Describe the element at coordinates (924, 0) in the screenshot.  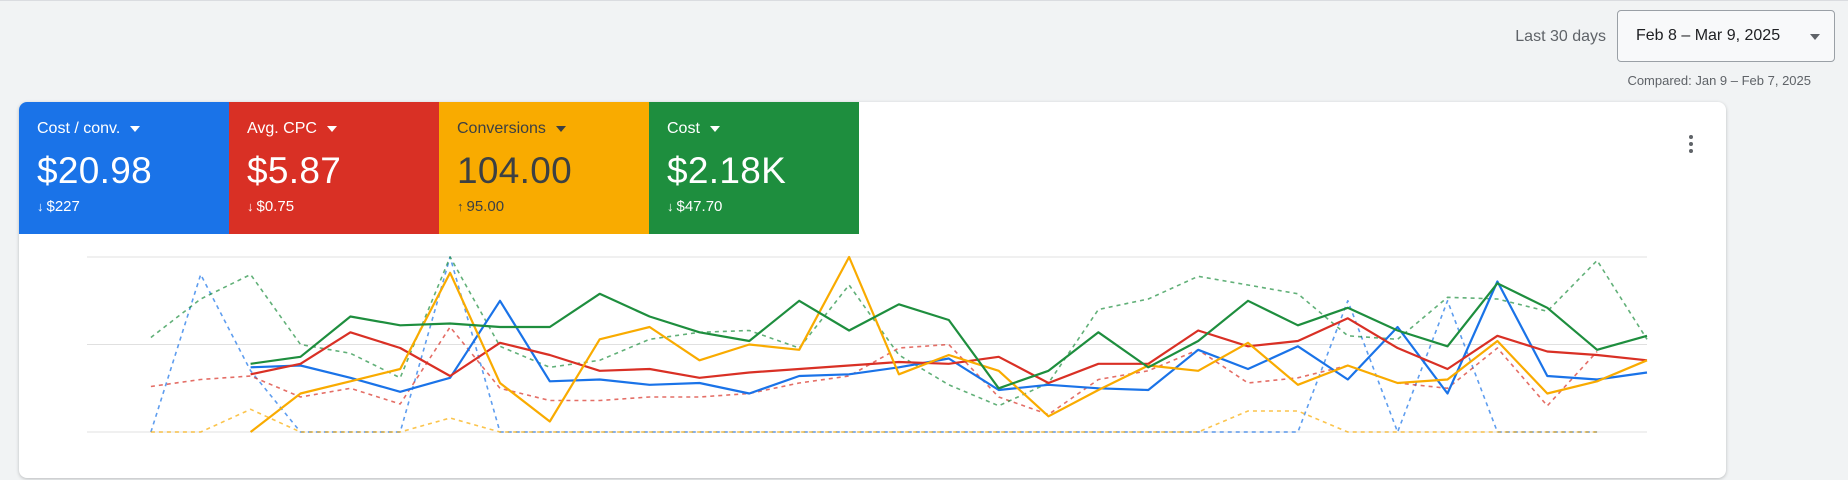
I see `top-divider` at that location.